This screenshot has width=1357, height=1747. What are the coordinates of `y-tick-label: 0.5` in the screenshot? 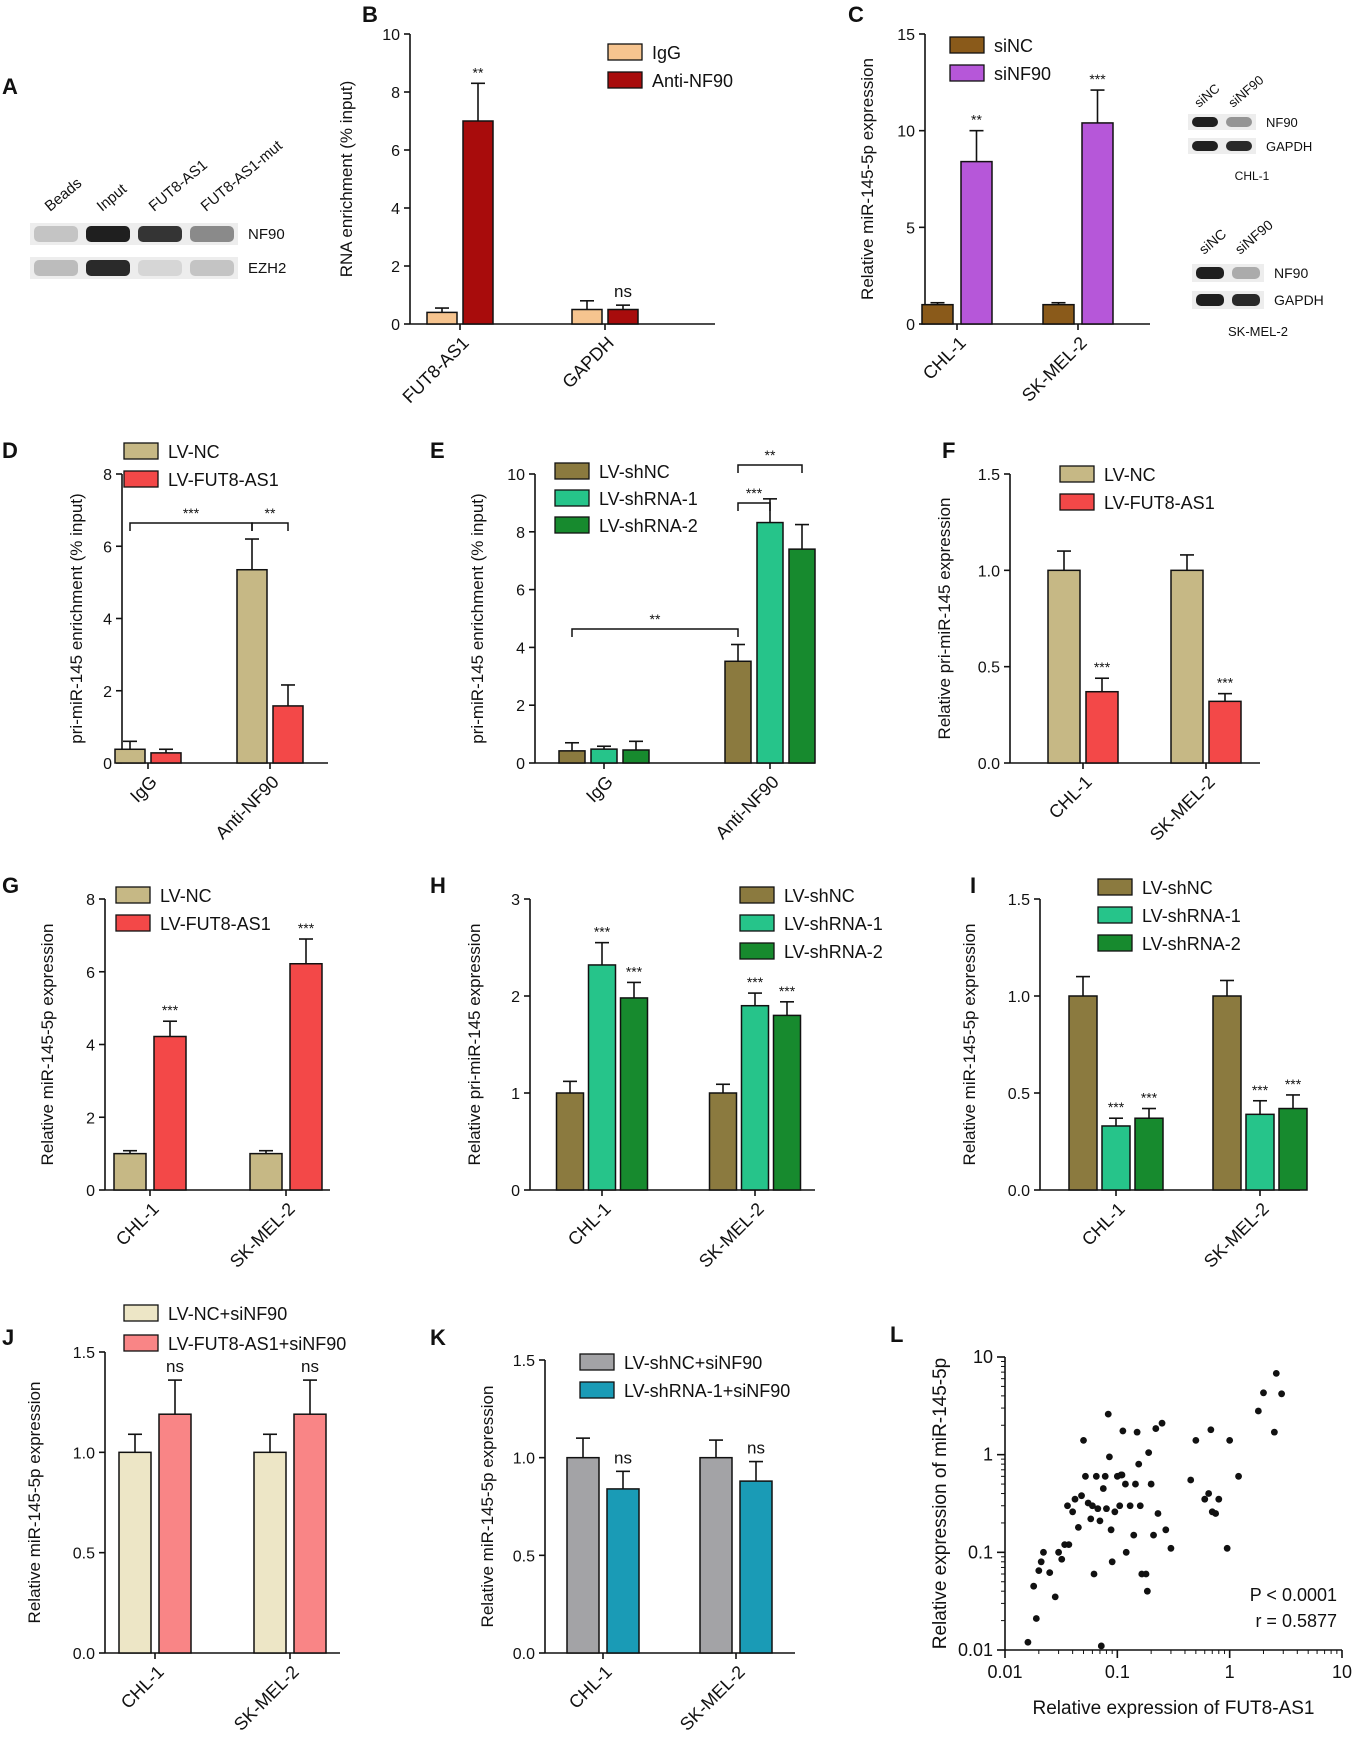 It's located at (84, 1554).